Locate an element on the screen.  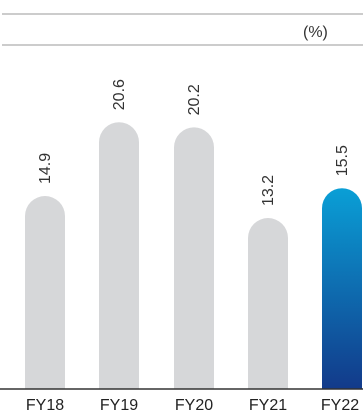
tick-label-fy20: FY20 is located at coordinates (194, 404).